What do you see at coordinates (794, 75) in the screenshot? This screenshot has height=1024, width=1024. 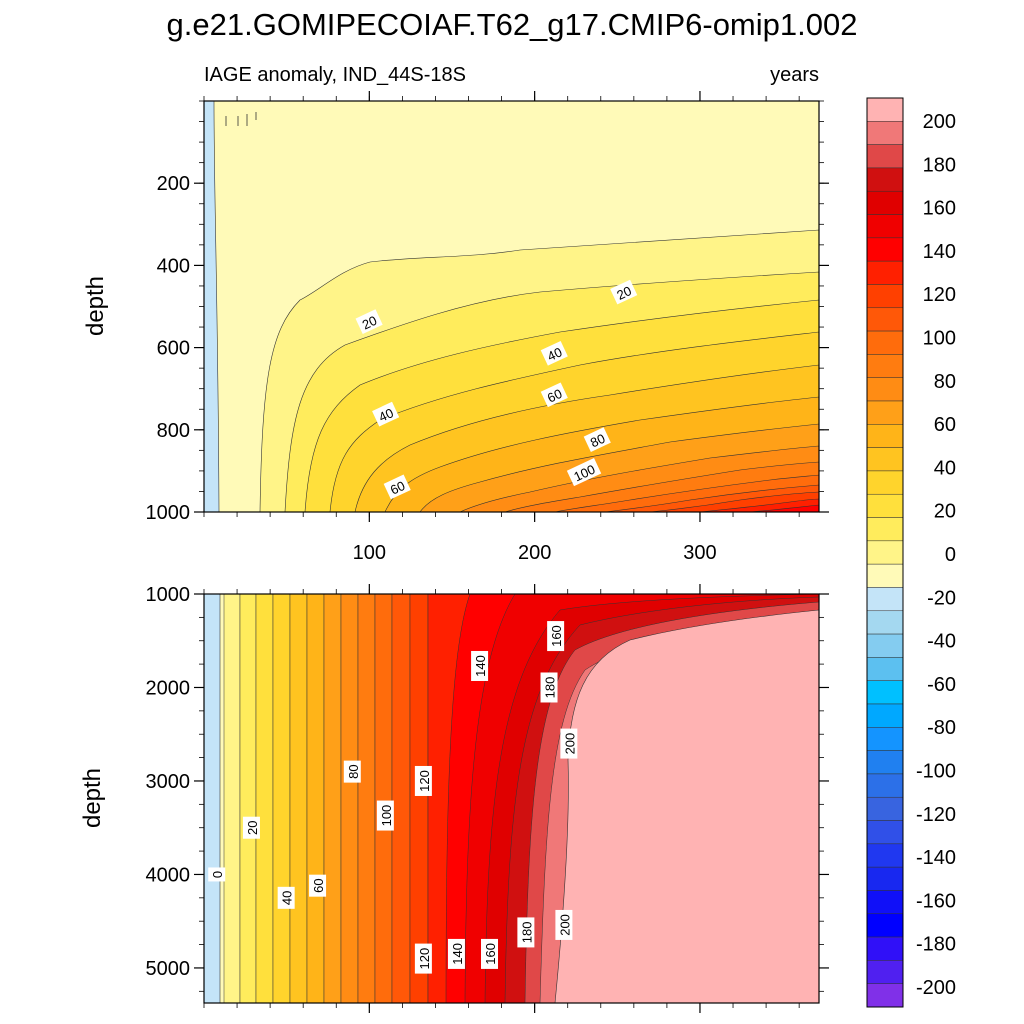 I see `chart-units-label: years` at bounding box center [794, 75].